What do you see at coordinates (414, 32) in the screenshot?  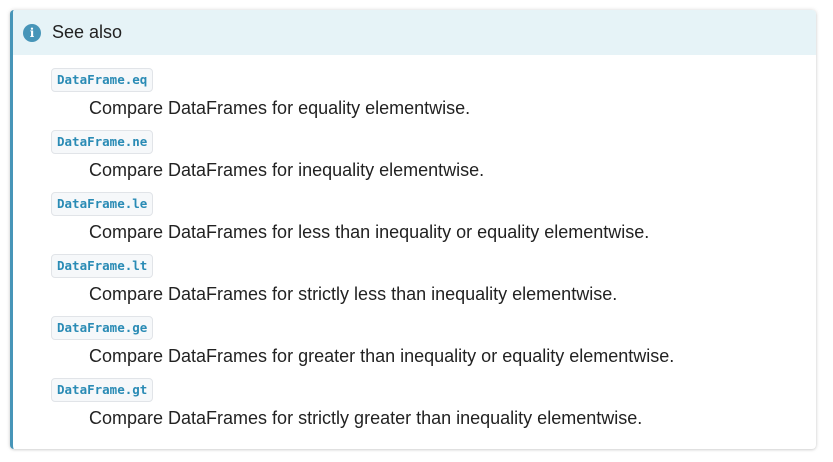 I see `admonition-header: i See also` at bounding box center [414, 32].